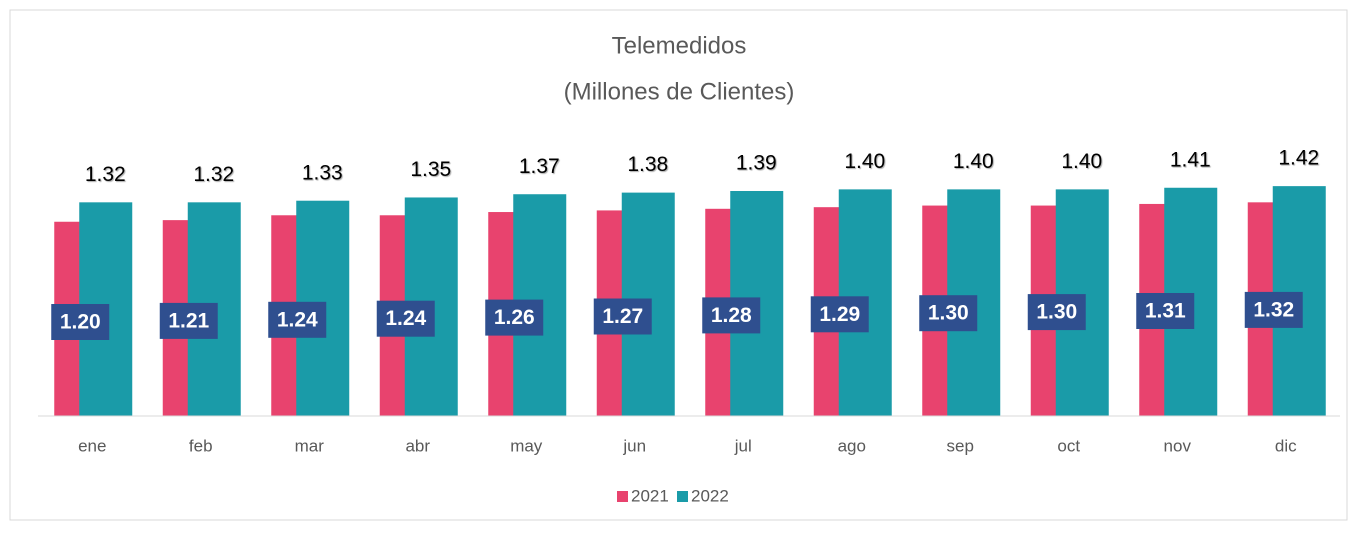 Image resolution: width=1358 pixels, height=536 pixels. What do you see at coordinates (679, 91) in the screenshot?
I see `chart-subtitle: (Millones de Clientes)` at bounding box center [679, 91].